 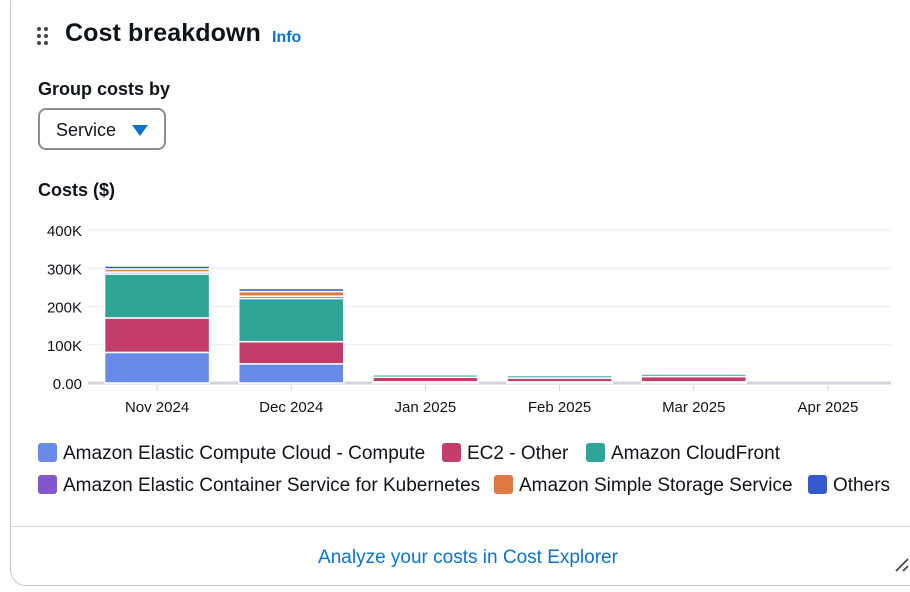 What do you see at coordinates (901, 564) in the screenshot?
I see `resize-handle-icon` at bounding box center [901, 564].